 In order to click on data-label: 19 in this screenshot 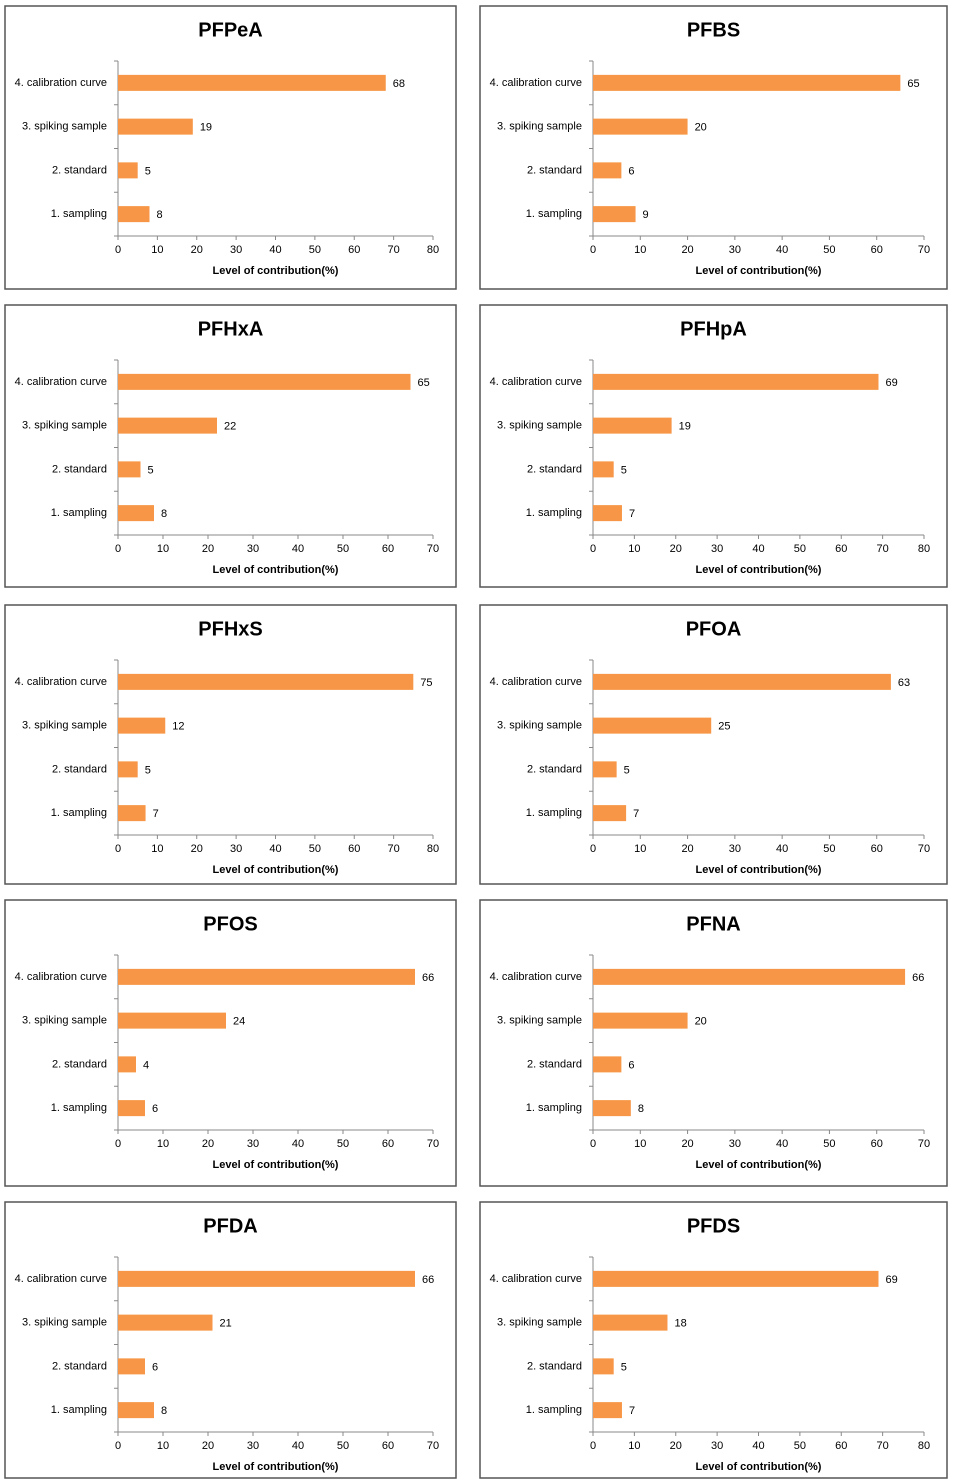, I will do `click(685, 427)`.